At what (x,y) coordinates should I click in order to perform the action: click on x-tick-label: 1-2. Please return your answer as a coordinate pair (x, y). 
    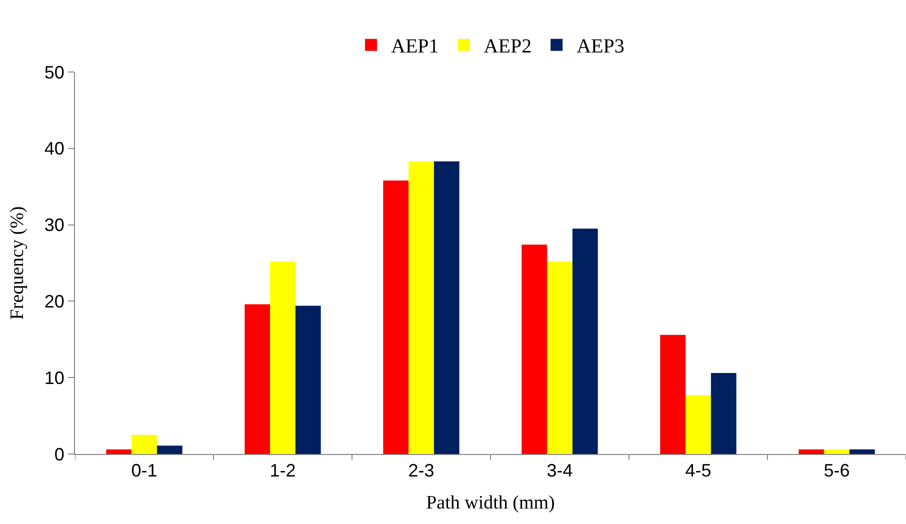
    Looking at the image, I should click on (283, 470).